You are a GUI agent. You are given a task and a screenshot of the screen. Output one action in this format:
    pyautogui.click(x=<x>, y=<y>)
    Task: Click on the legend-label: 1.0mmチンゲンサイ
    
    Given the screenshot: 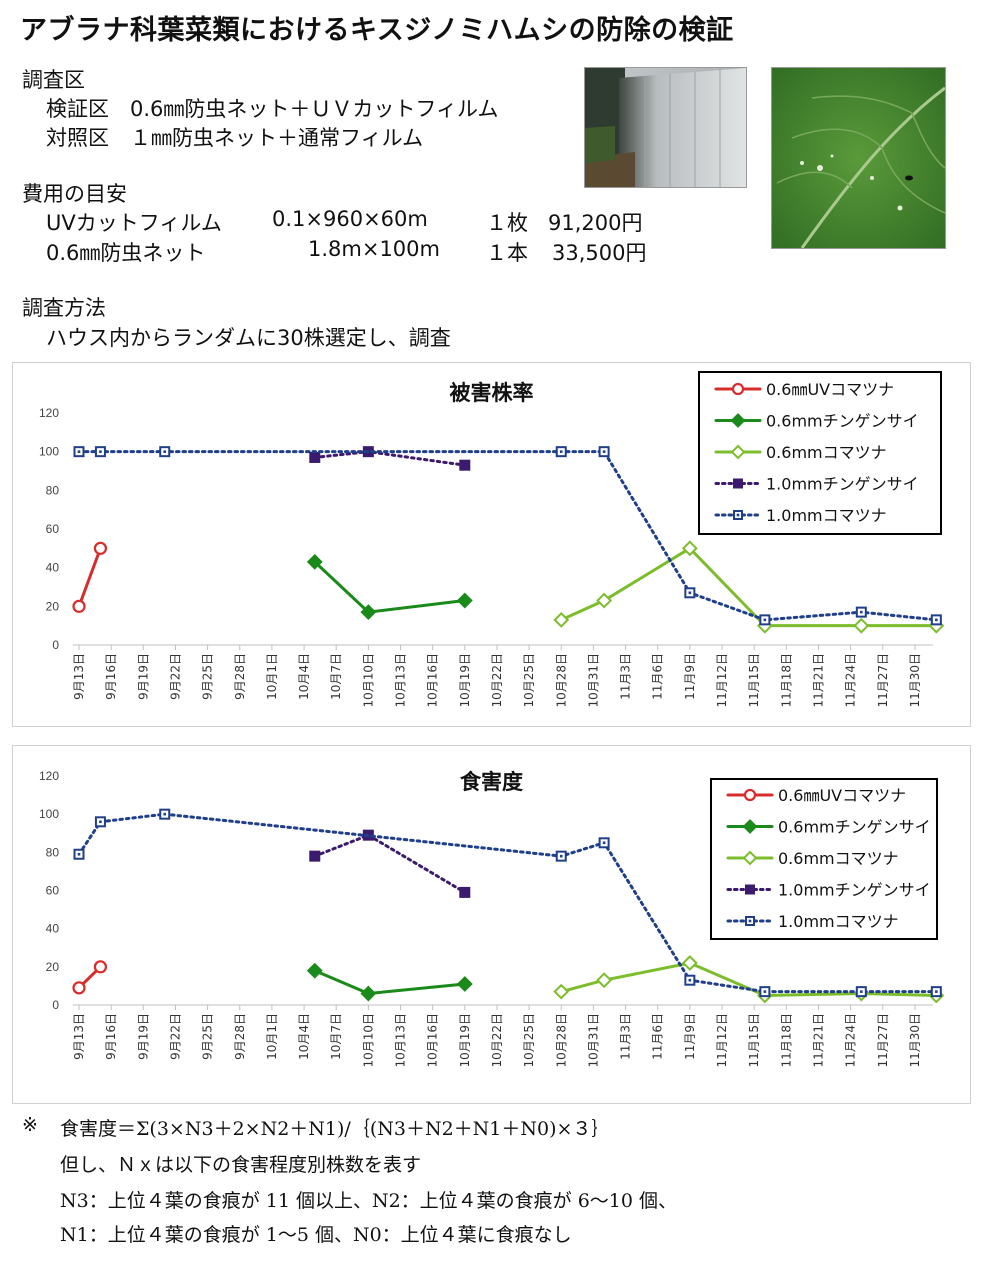 What is the action you would take?
    pyautogui.click(x=854, y=890)
    